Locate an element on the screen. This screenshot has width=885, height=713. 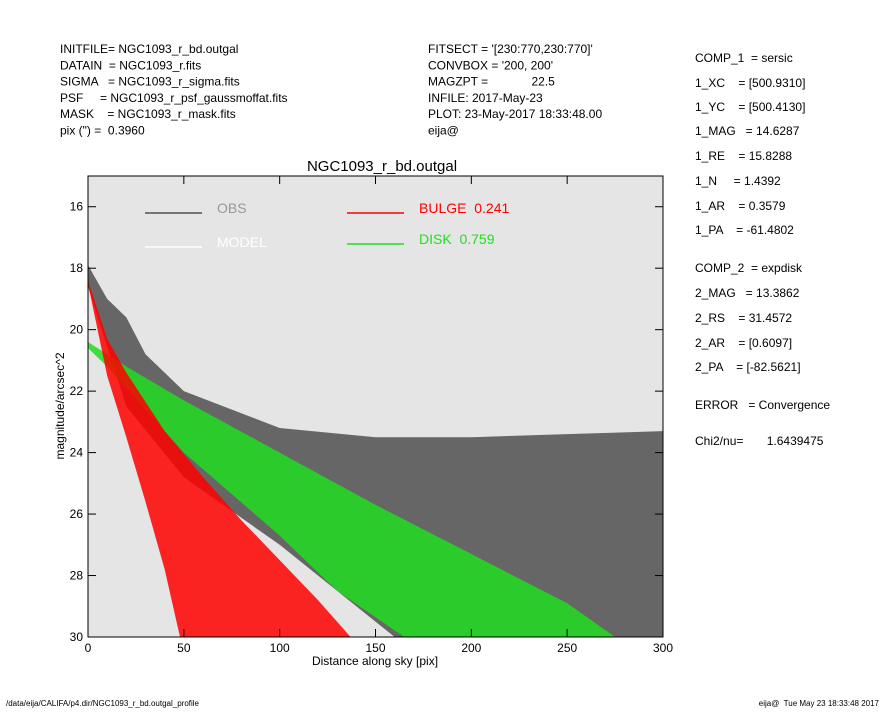
fit-parameter: 1_AR = 0.3579 is located at coordinates (740, 206).